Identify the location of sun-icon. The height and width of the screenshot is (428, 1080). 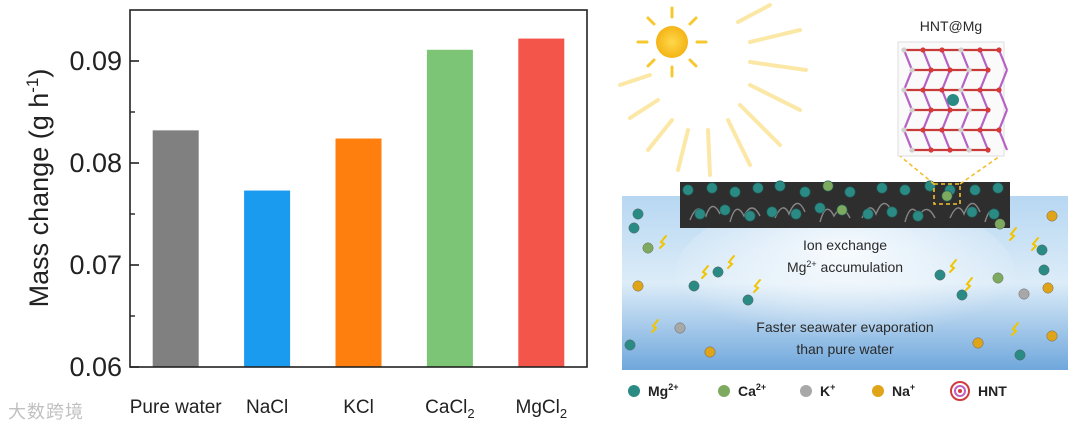
(672, 42).